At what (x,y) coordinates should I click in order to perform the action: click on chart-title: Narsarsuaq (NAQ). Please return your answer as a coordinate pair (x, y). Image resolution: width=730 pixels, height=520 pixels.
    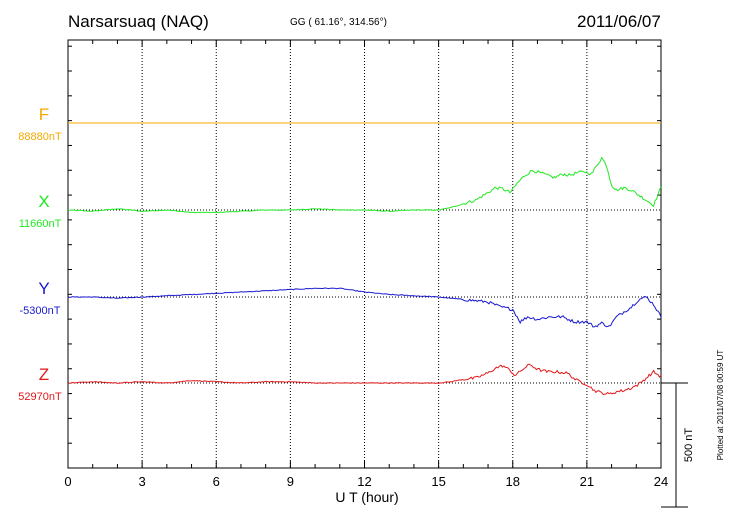
    Looking at the image, I should click on (138, 21).